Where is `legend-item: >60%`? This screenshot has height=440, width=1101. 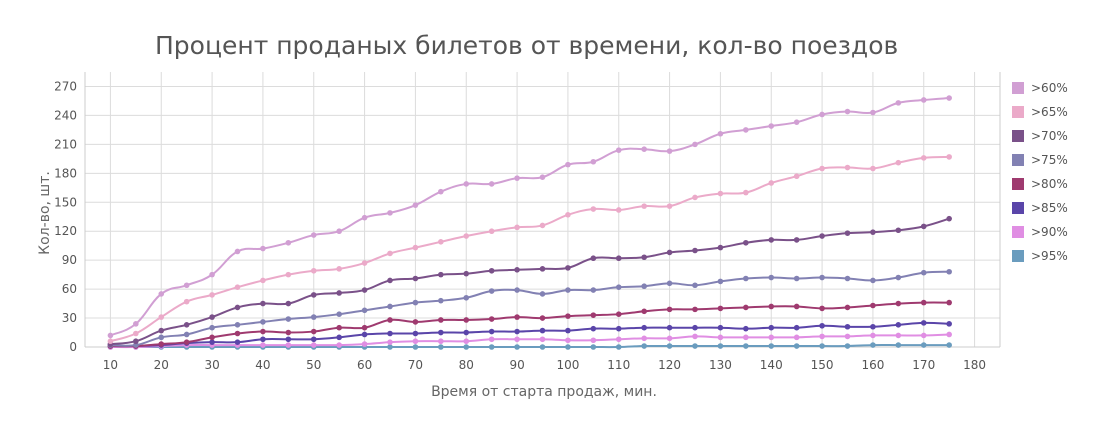
legend-item: >60% is located at coordinates (1040, 88).